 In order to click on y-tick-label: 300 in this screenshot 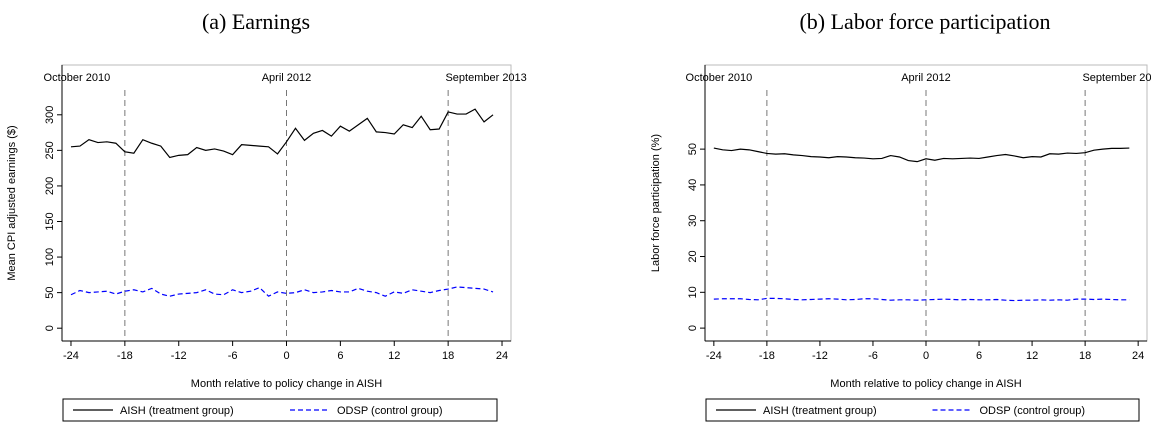, I will do `click(50, 115)`.